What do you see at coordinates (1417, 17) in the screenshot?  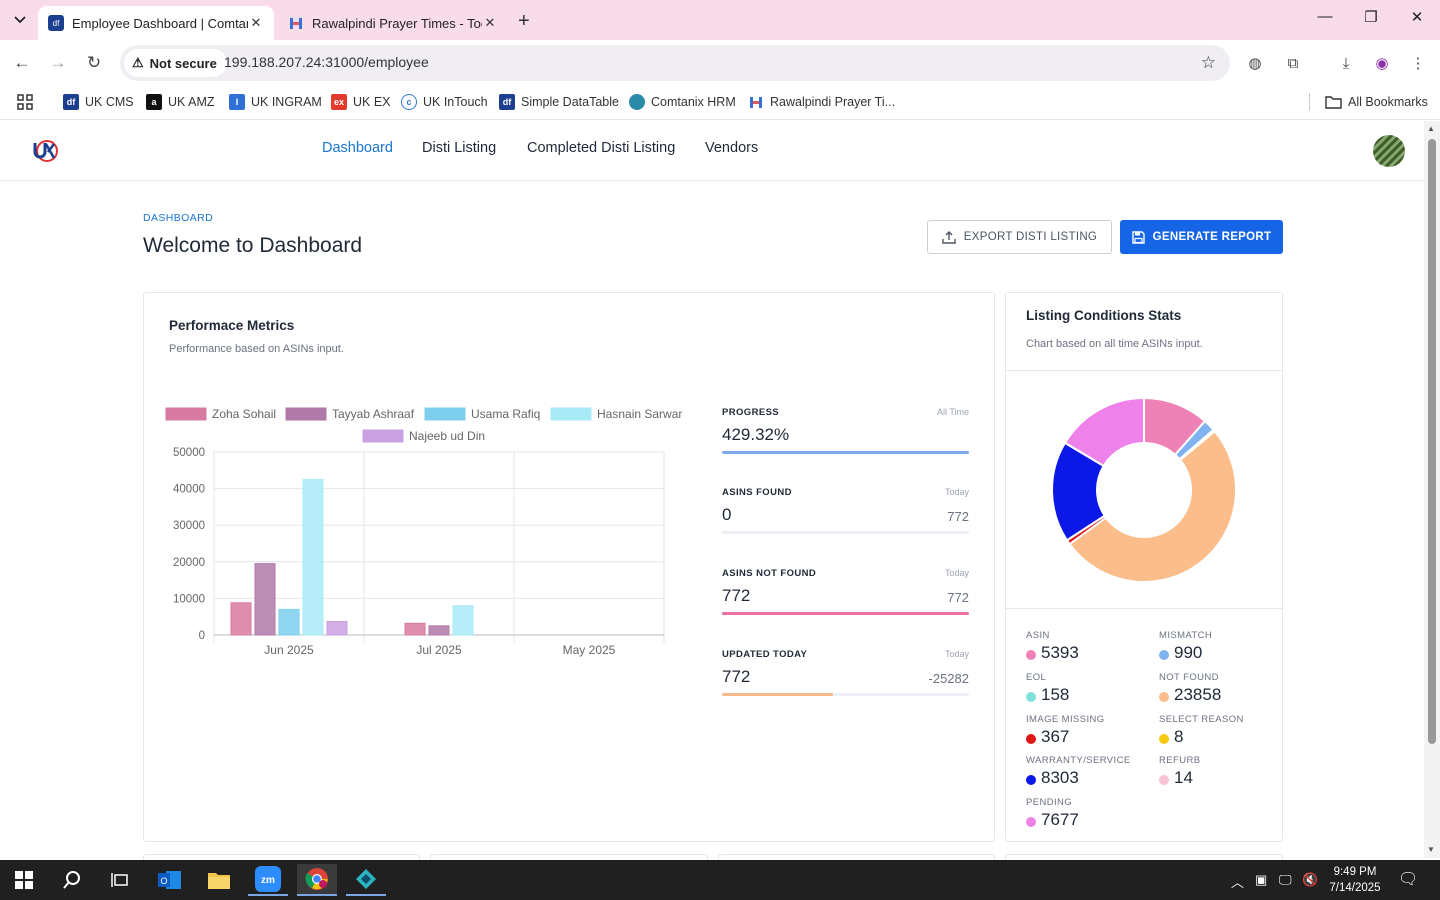 I see `close-window-icon: ✕` at bounding box center [1417, 17].